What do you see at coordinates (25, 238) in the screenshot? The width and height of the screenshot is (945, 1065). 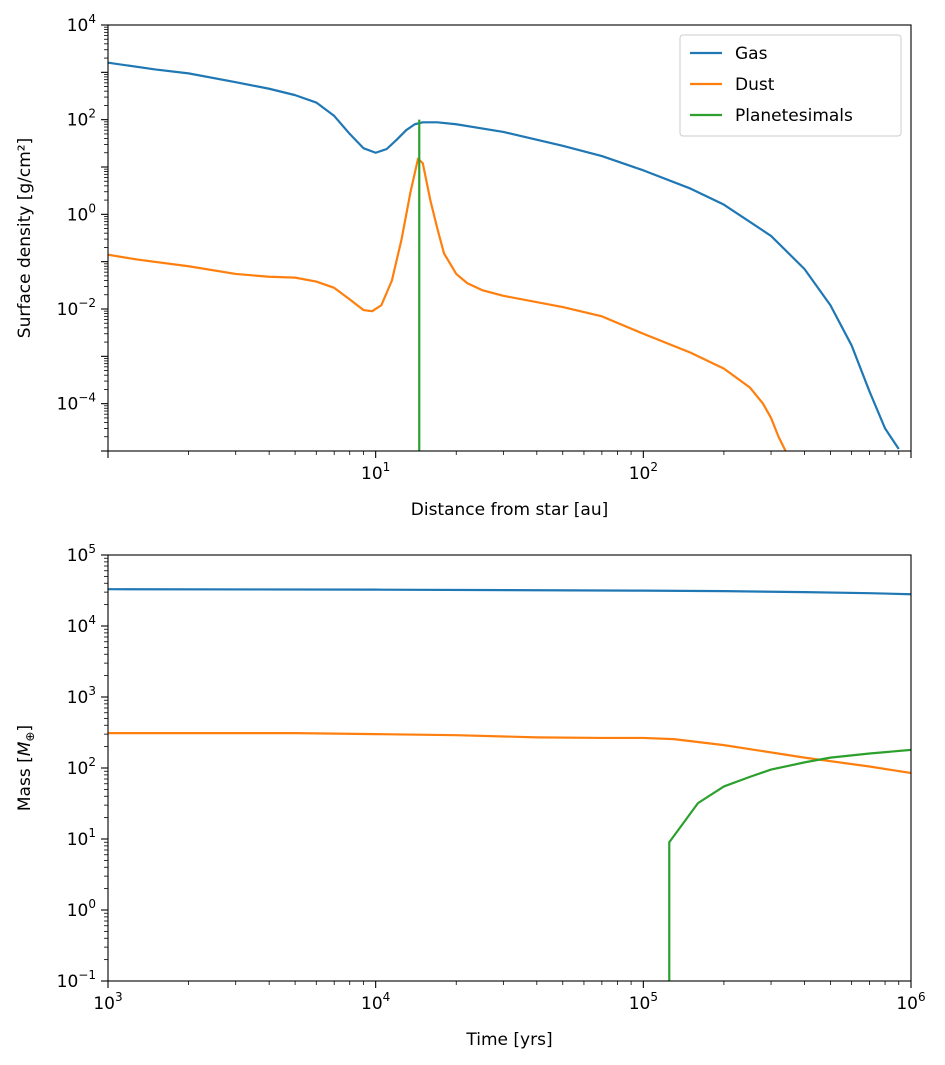 I see `y-axis-label: Surface density [g/cm²]` at bounding box center [25, 238].